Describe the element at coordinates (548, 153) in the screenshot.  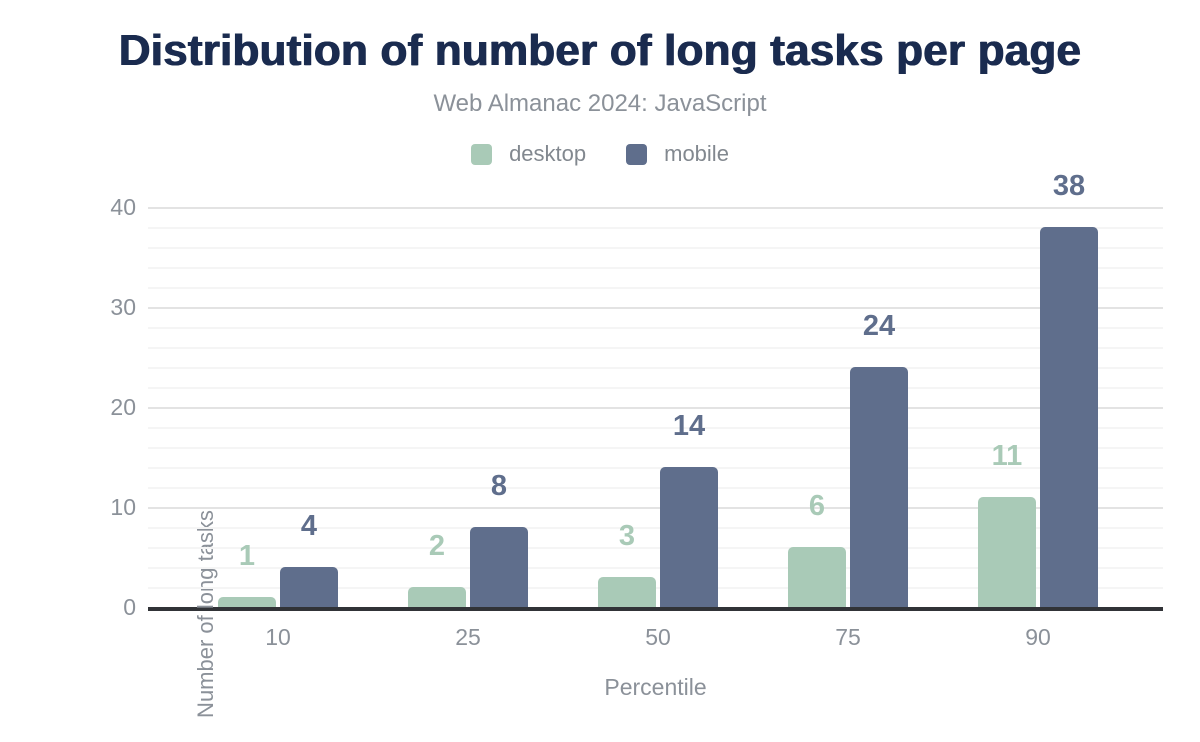
I see `legend-label-desktop: desktop` at that location.